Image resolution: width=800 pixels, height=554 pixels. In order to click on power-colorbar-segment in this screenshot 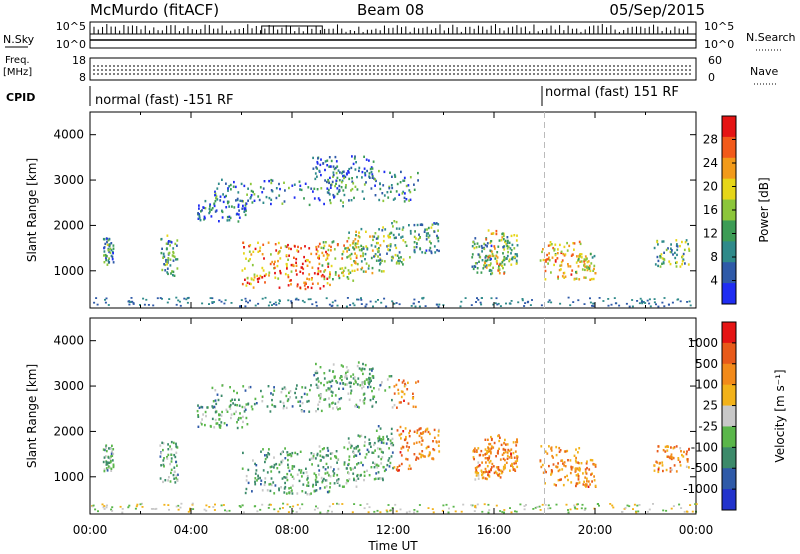, I will do `click(729, 147)`.